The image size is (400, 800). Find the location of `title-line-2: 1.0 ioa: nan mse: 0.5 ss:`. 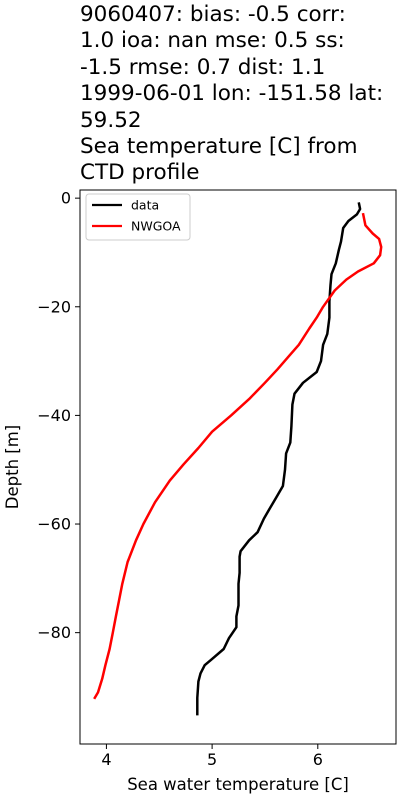

title-line-2: 1.0 ioa: nan mse: 0.5 ss: is located at coordinates (212, 41).